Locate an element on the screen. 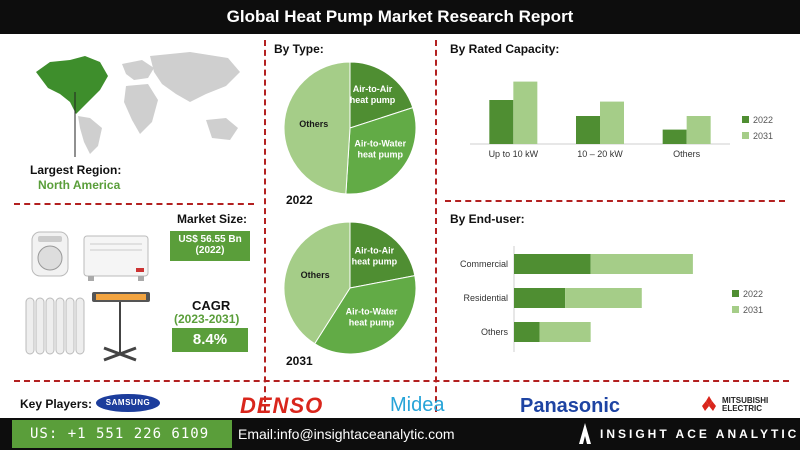  enduser-legend-swatch-2031 is located at coordinates (735, 309).